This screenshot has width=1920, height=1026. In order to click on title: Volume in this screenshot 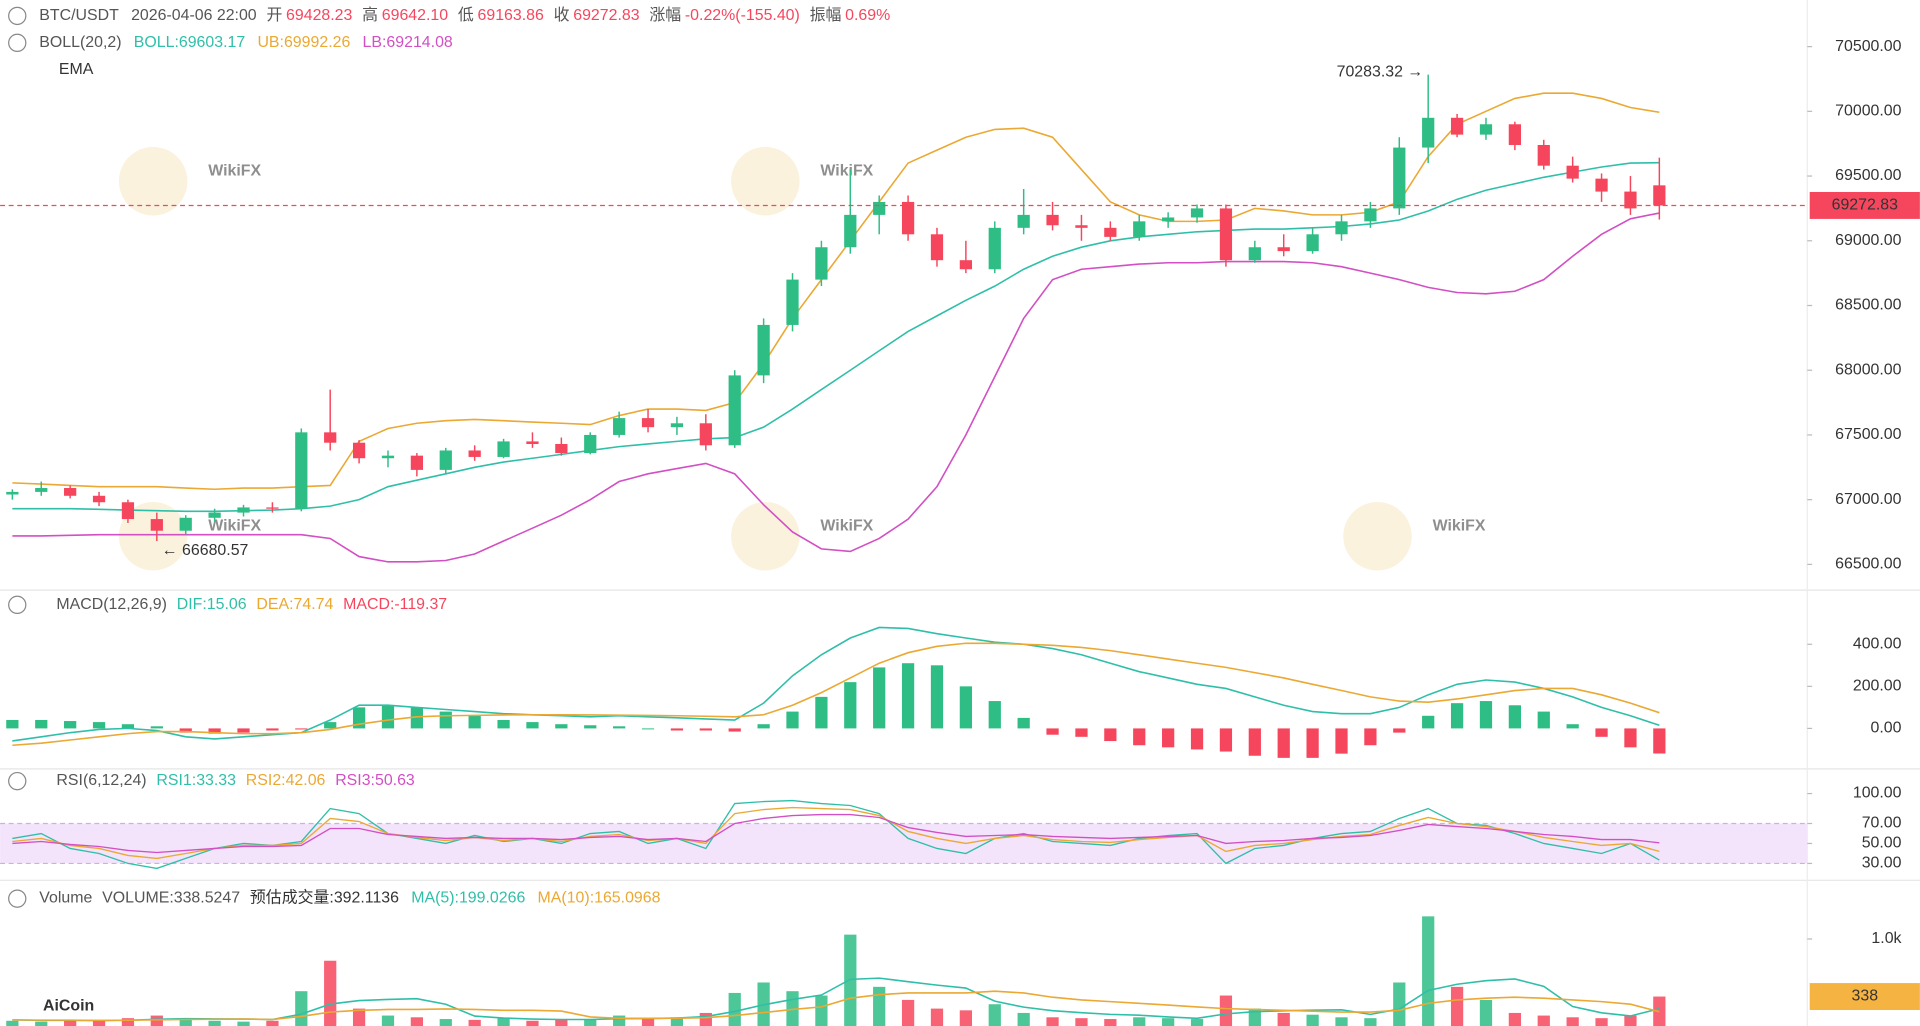, I will do `click(65, 898)`.